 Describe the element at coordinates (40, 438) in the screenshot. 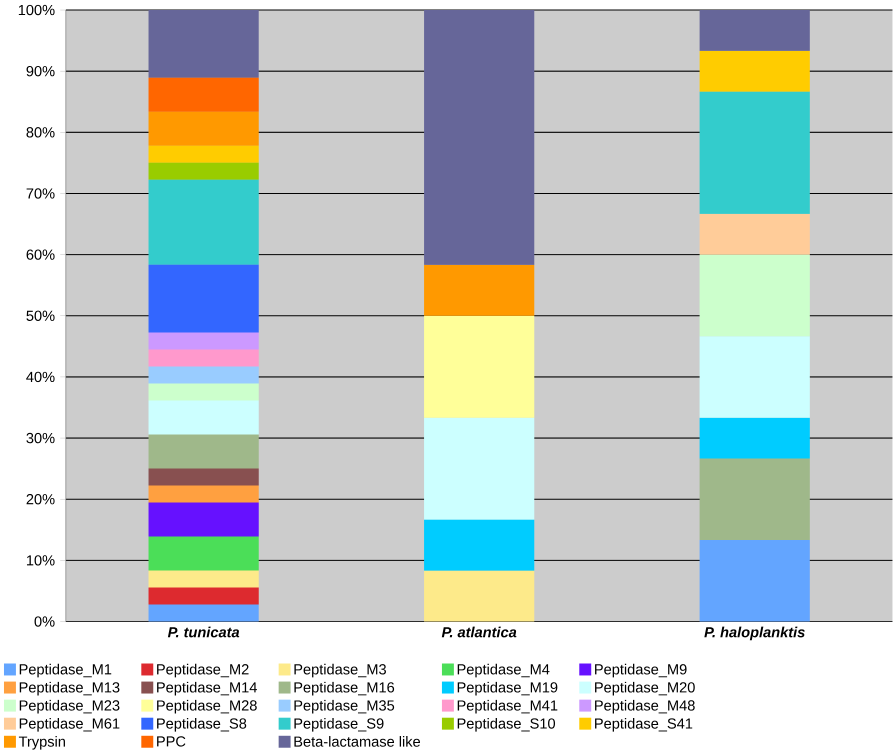

I see `y-tick-label: 30%` at that location.